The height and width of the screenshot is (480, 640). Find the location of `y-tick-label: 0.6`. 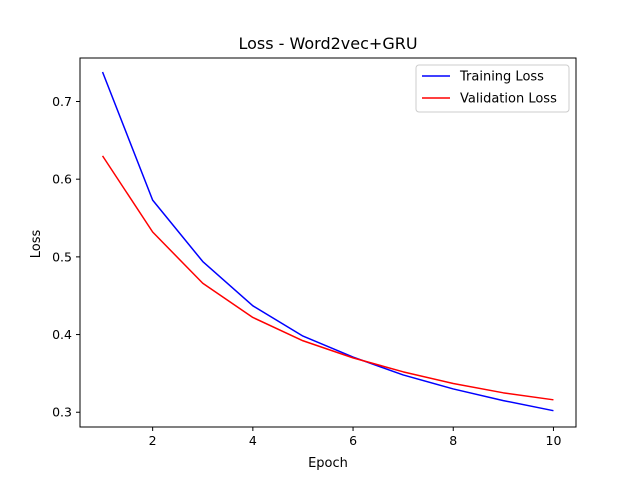

y-tick-label: 0.6 is located at coordinates (62, 179).